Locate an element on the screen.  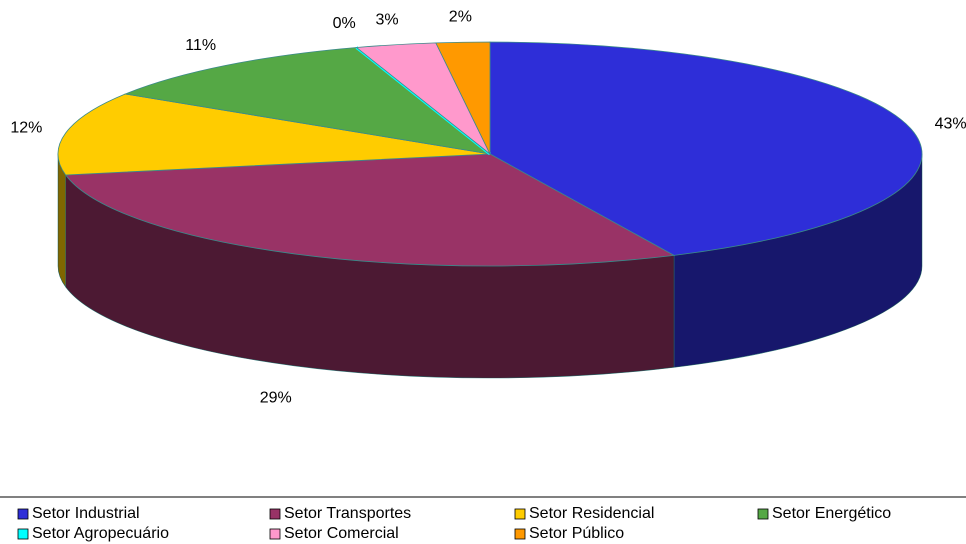
data-label: 3% is located at coordinates (386, 20).